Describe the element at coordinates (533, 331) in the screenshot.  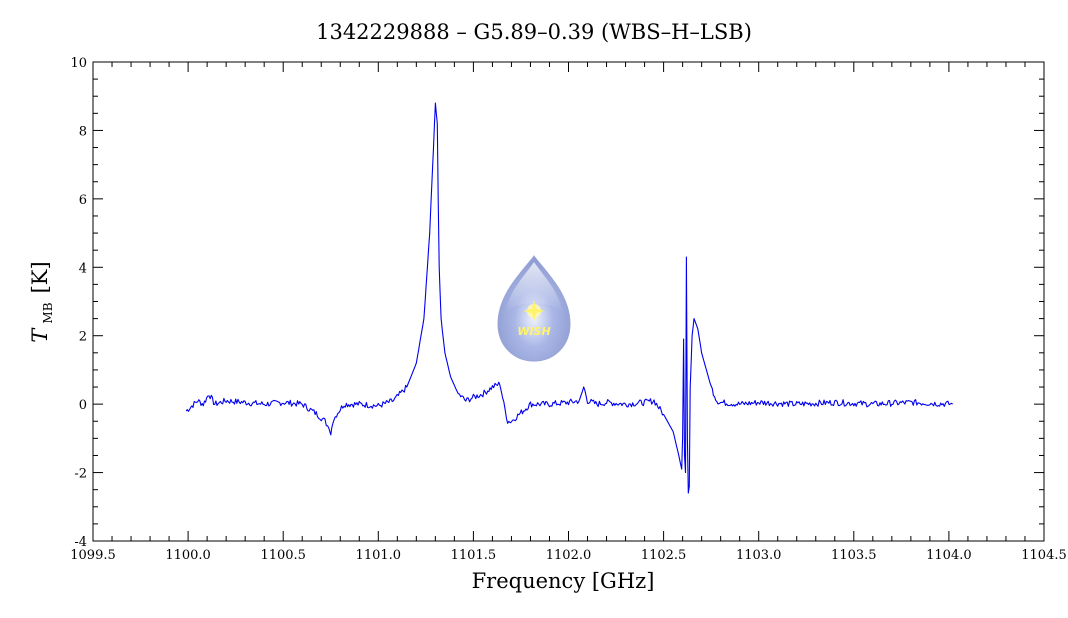
I see `logo-text: WISH` at that location.